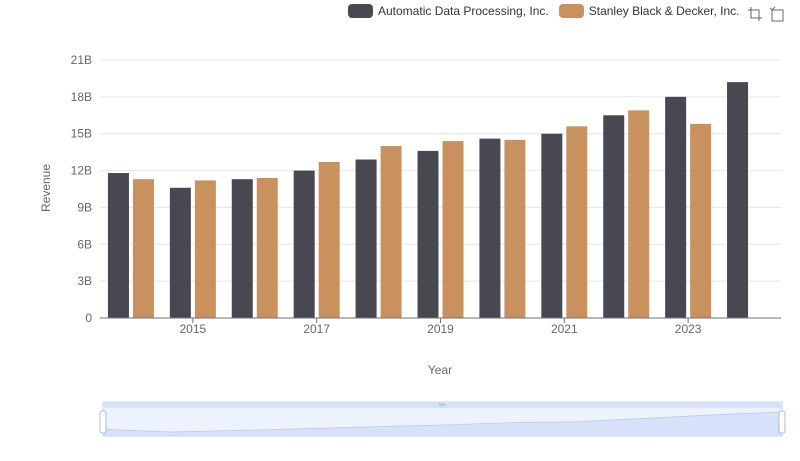 This screenshot has width=800, height=461. Describe the element at coordinates (81, 60) in the screenshot. I see `y-tick-label: 21B` at that location.